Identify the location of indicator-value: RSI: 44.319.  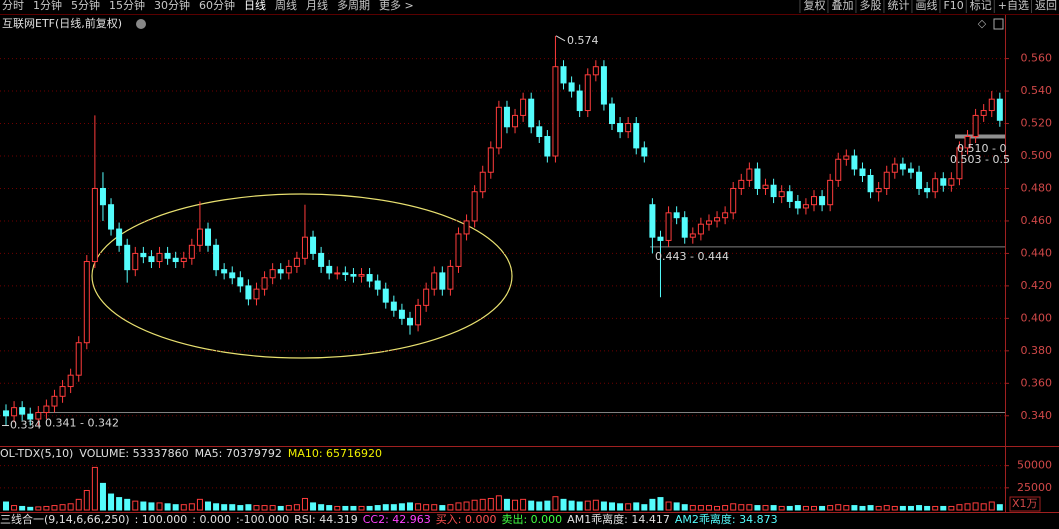
(326, 519).